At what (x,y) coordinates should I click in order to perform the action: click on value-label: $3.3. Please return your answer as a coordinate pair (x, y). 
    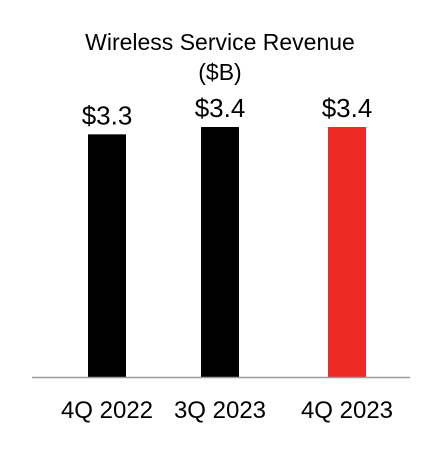
    Looking at the image, I should click on (107, 115).